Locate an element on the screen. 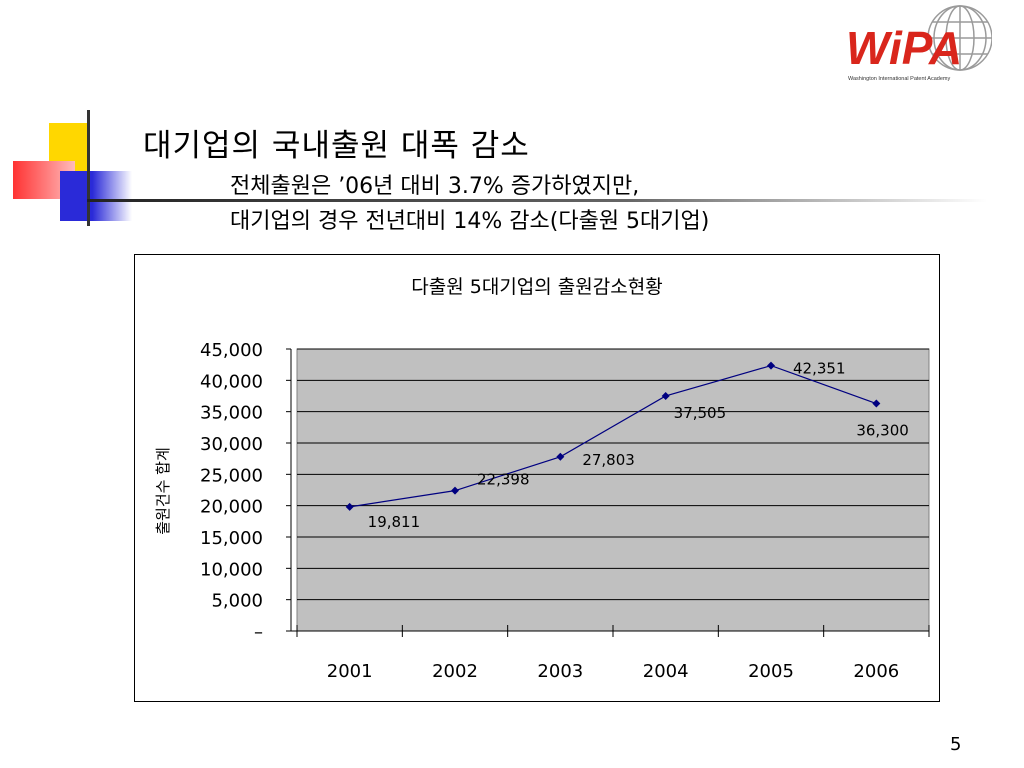 Image resolution: width=1024 pixels, height=768 pixels. data-label: 37,505 is located at coordinates (700, 413).